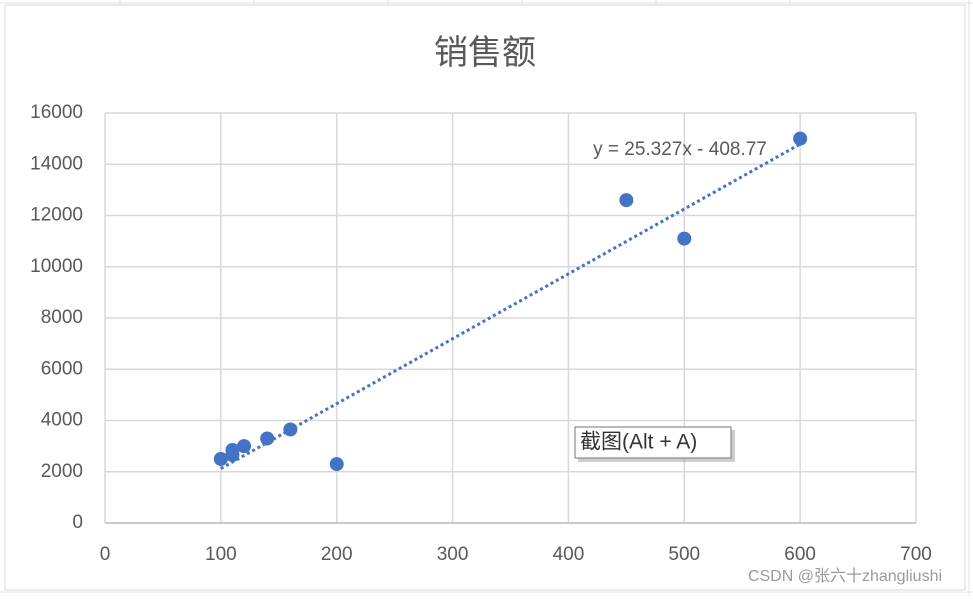 Image resolution: width=973 pixels, height=601 pixels. Describe the element at coordinates (56, 112) in the screenshot. I see `y-tick-label: 16000` at that location.